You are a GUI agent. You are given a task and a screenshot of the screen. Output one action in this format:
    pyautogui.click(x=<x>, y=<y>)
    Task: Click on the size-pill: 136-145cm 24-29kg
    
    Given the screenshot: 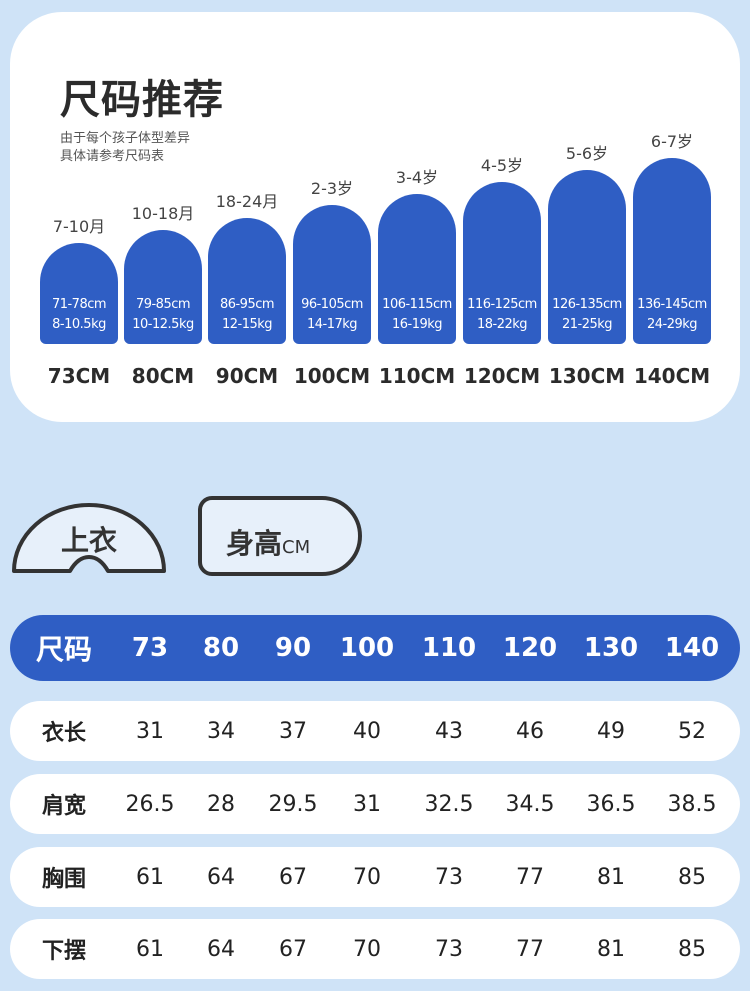 What is the action you would take?
    pyautogui.click(x=672, y=251)
    